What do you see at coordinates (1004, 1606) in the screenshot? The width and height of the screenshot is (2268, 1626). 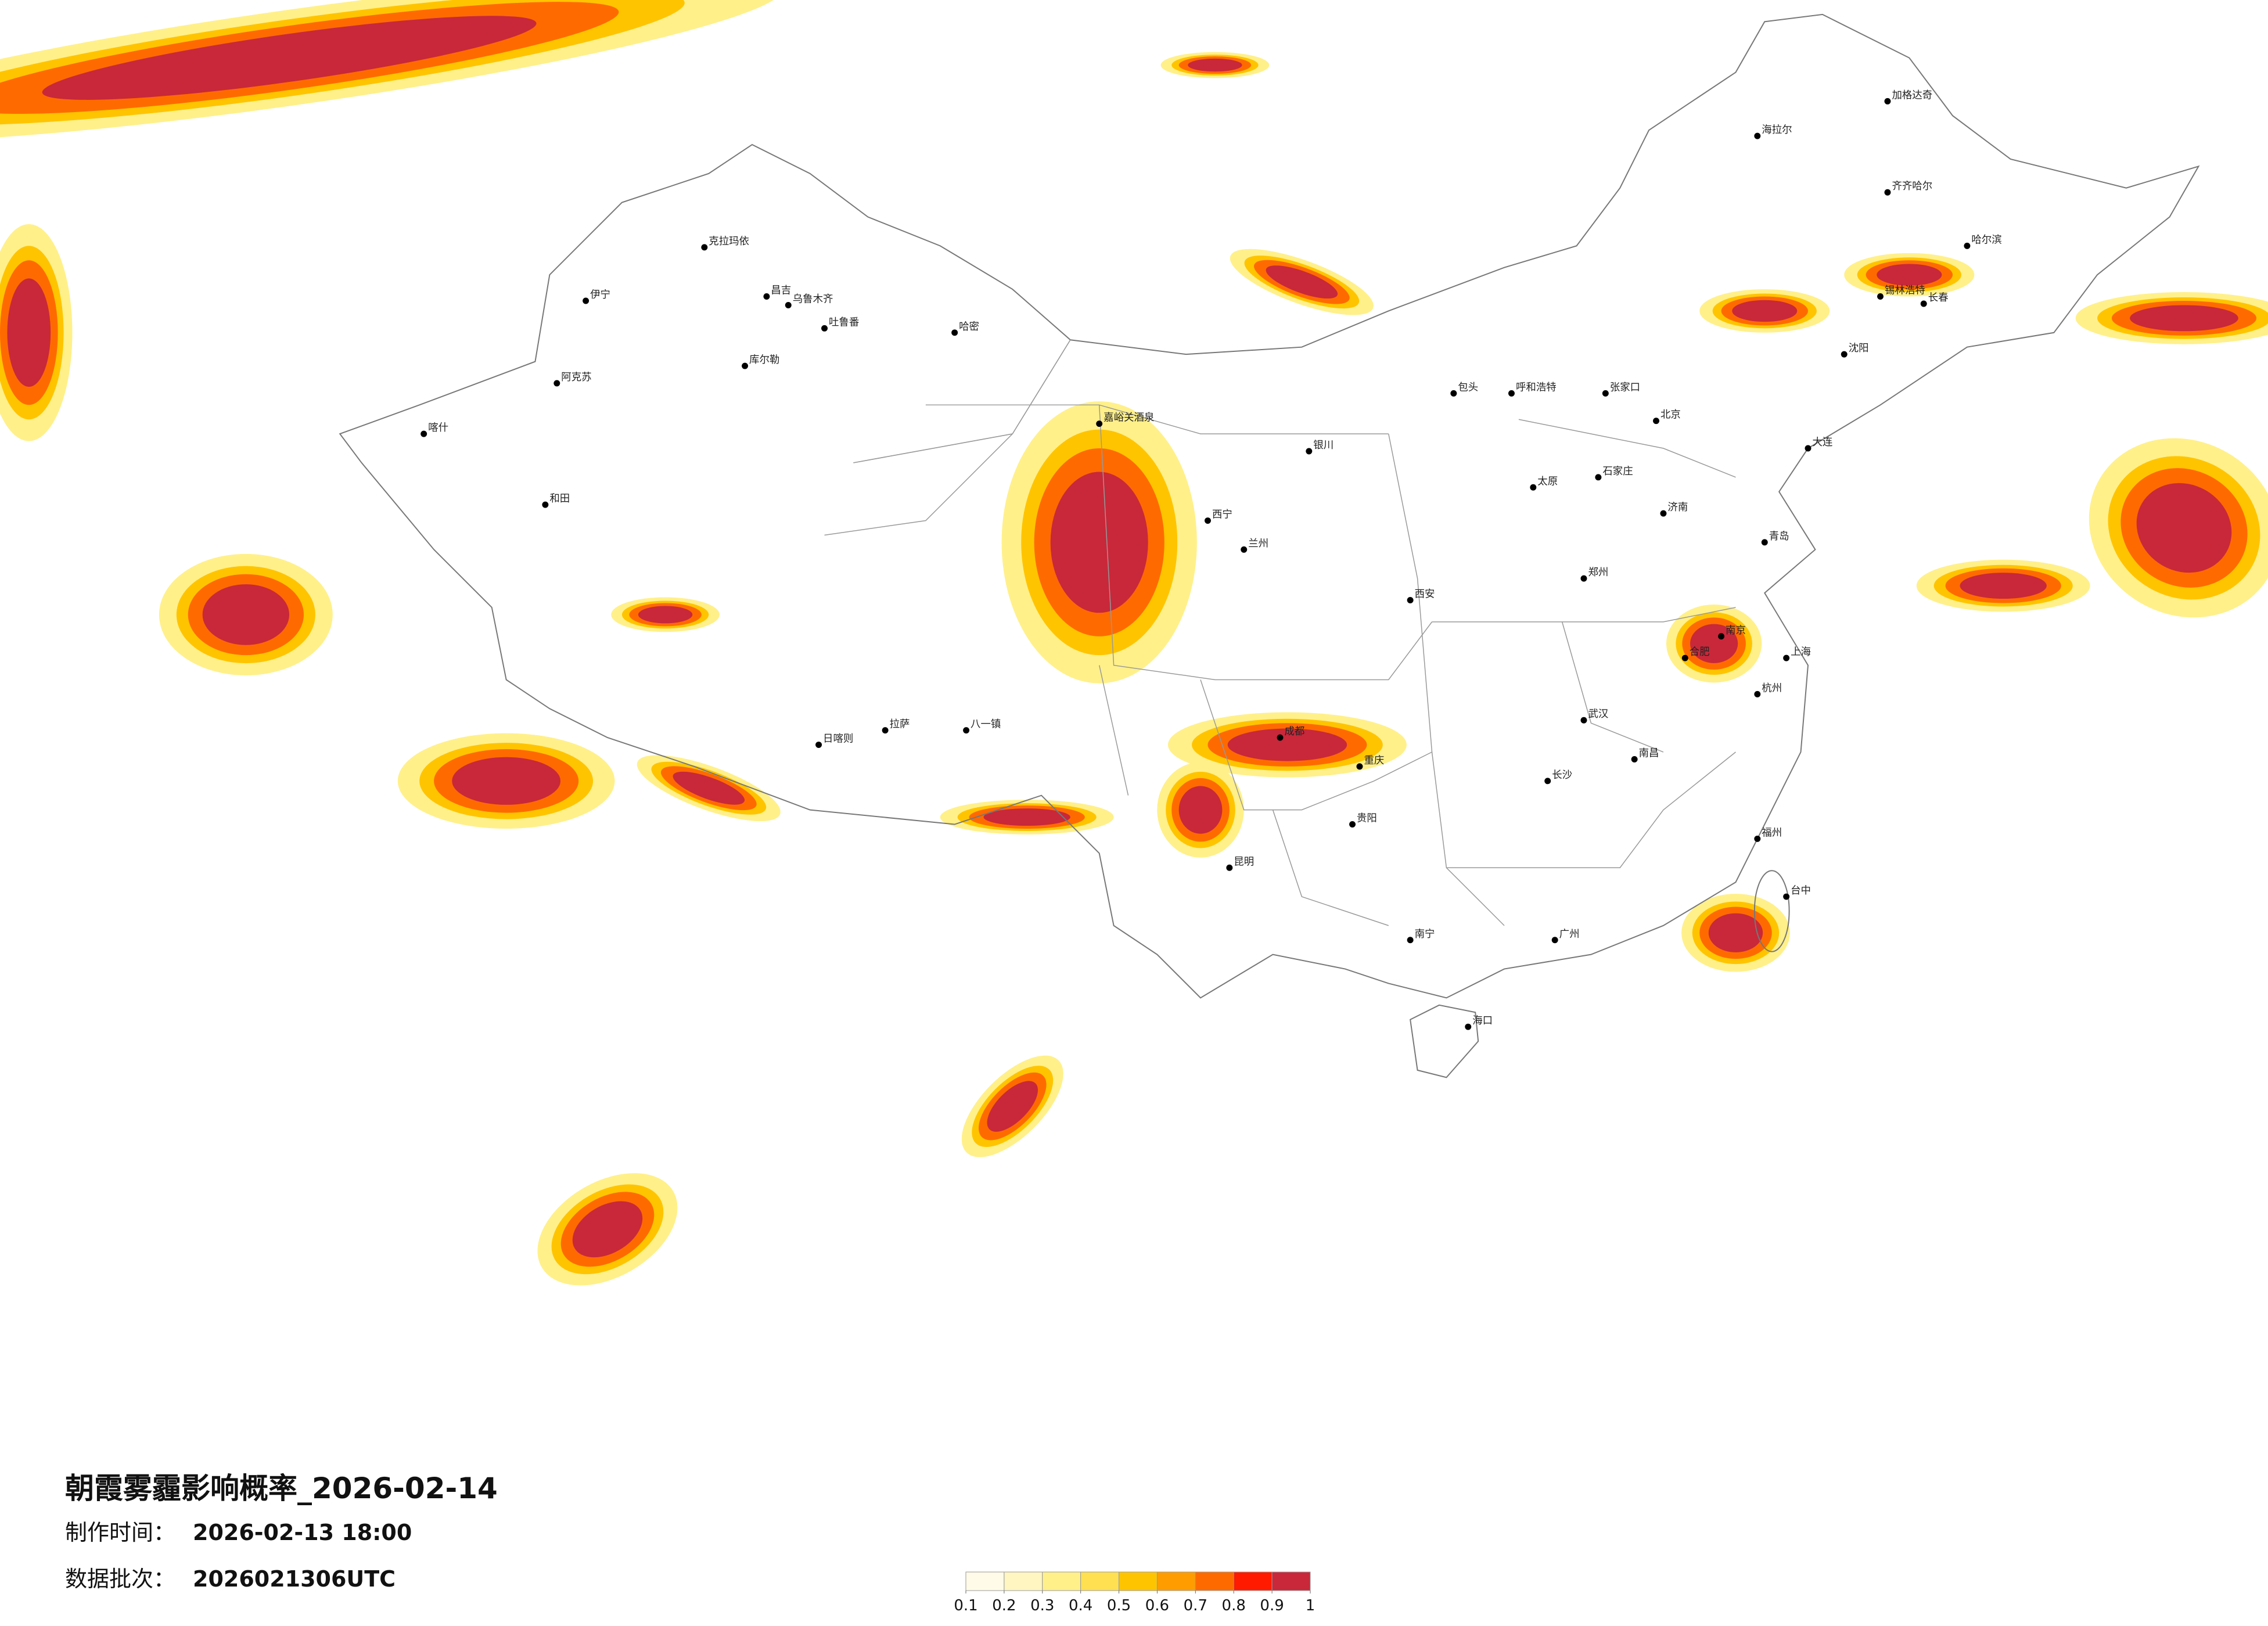 I see `legend-tick-label: 0.2` at bounding box center [1004, 1606].